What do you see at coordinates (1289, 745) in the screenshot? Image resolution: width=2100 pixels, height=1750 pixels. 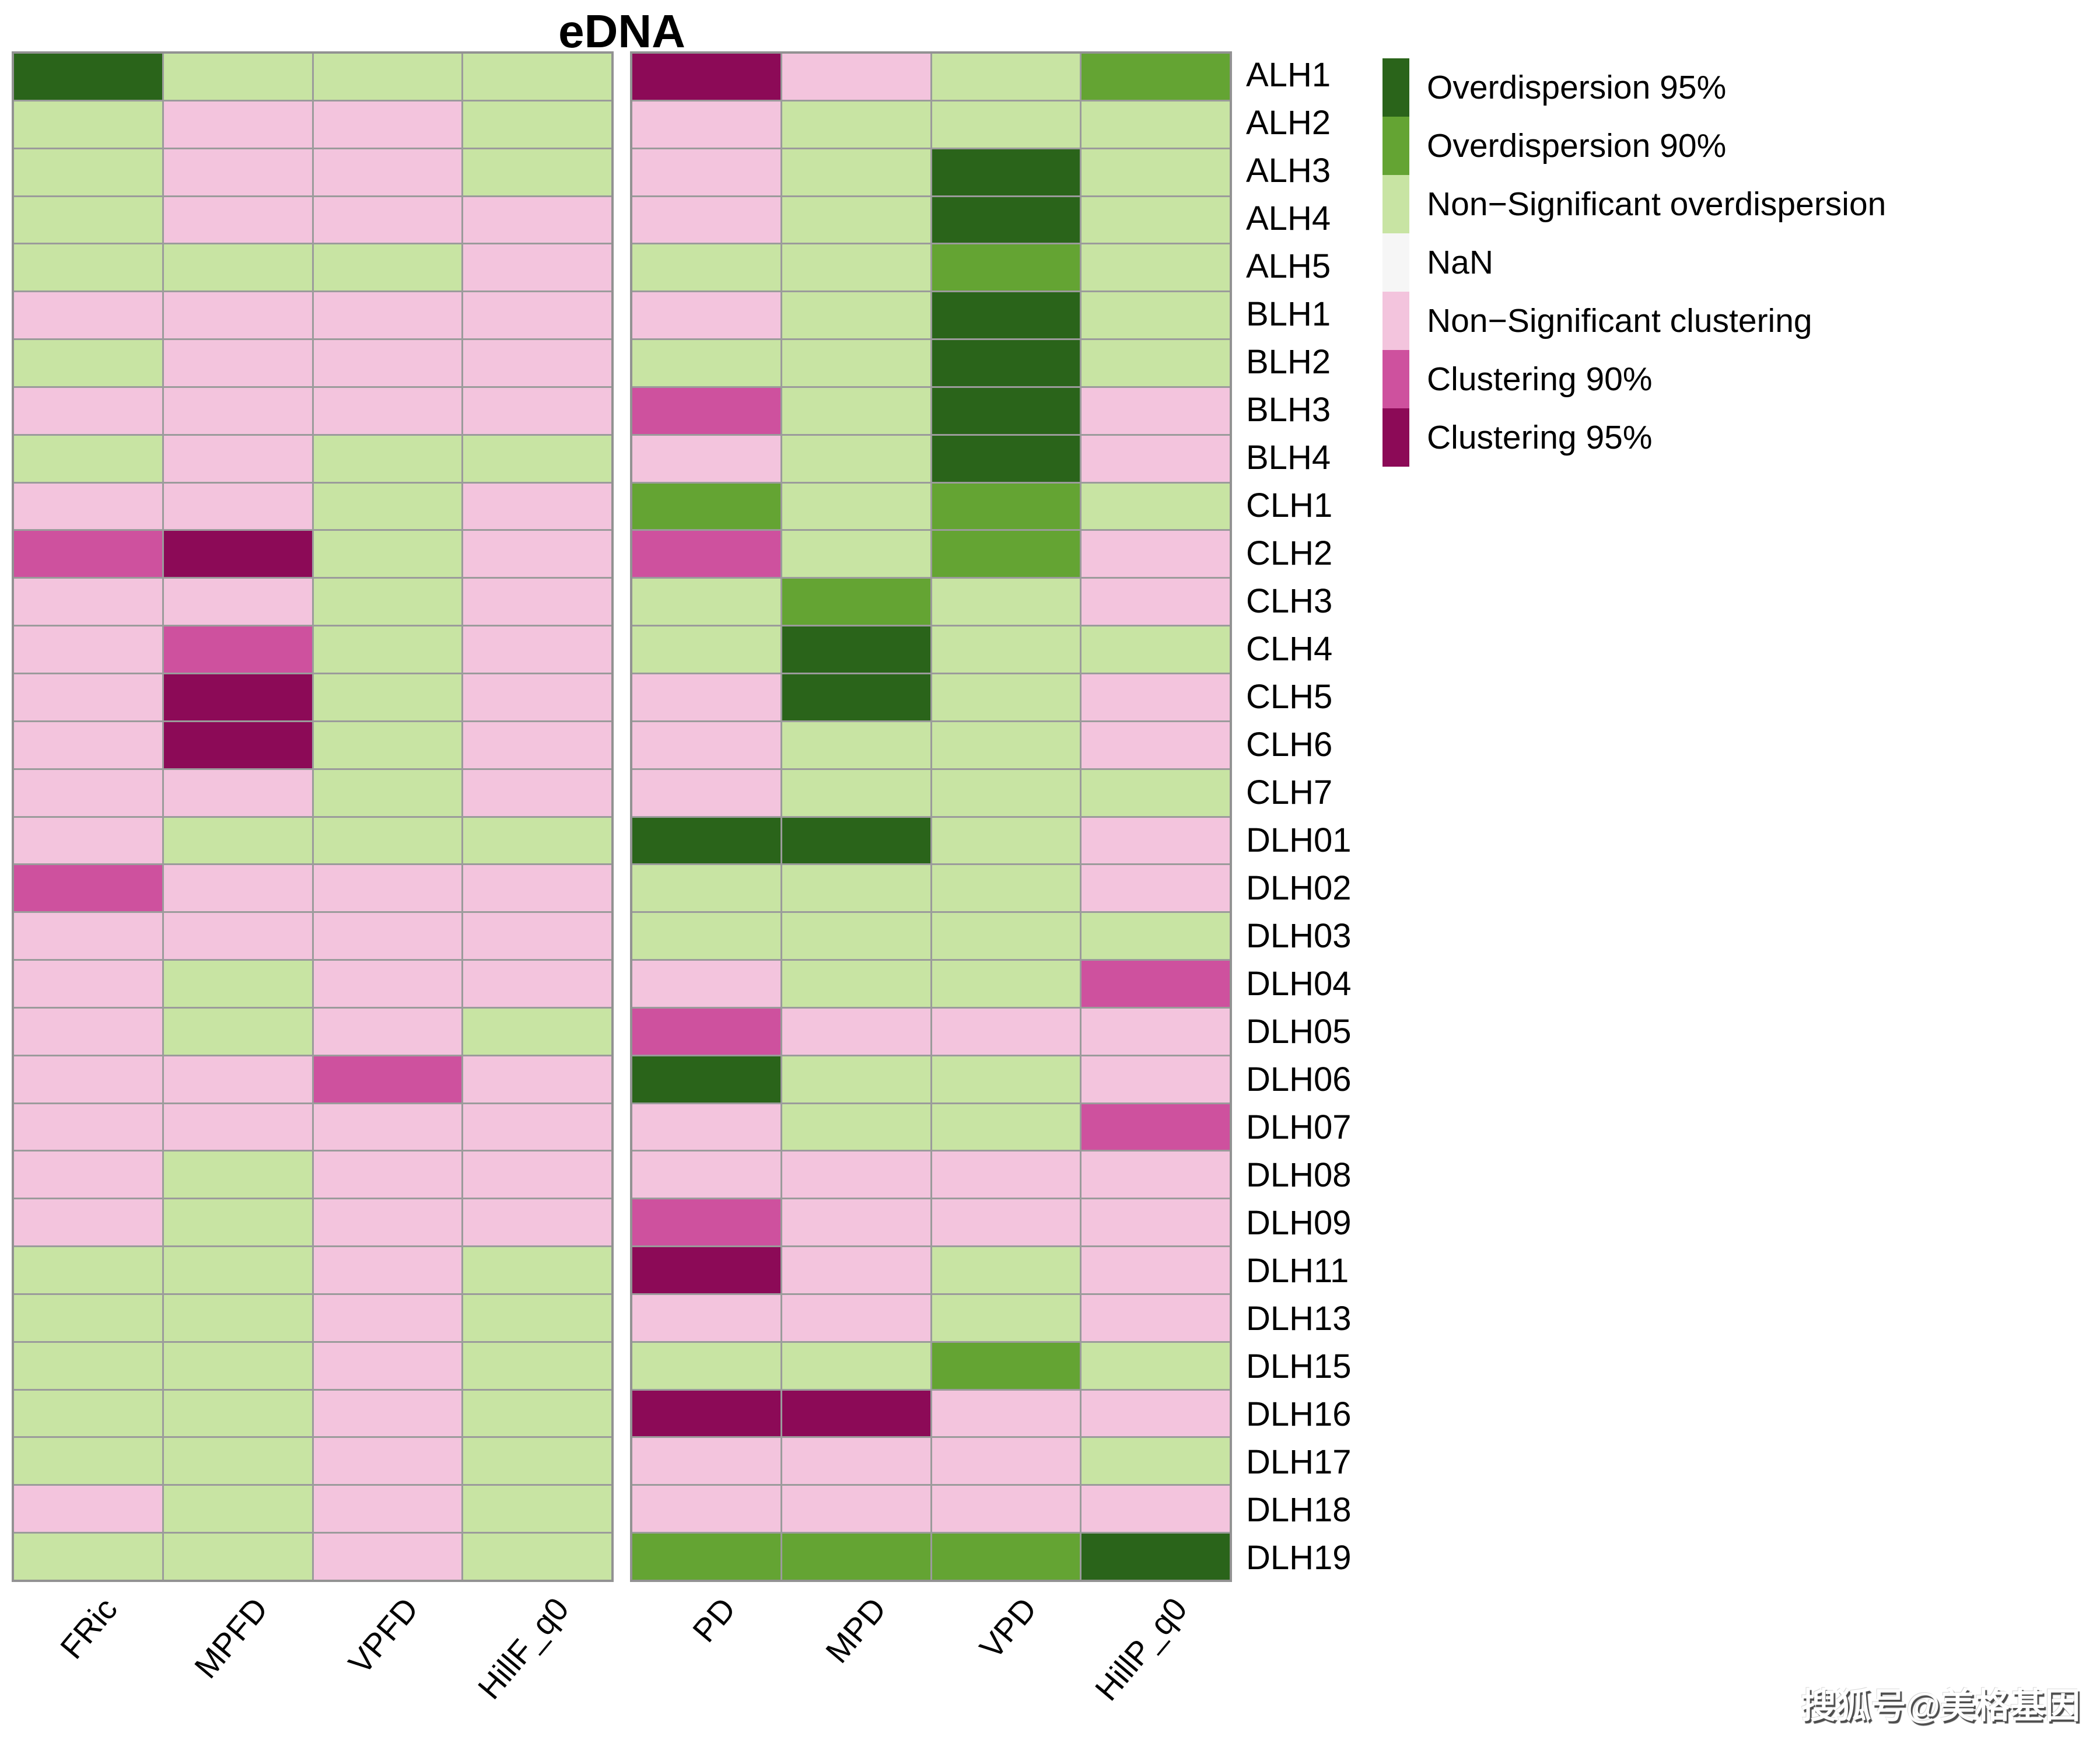 I see `row-label: CLH6` at bounding box center [1289, 745].